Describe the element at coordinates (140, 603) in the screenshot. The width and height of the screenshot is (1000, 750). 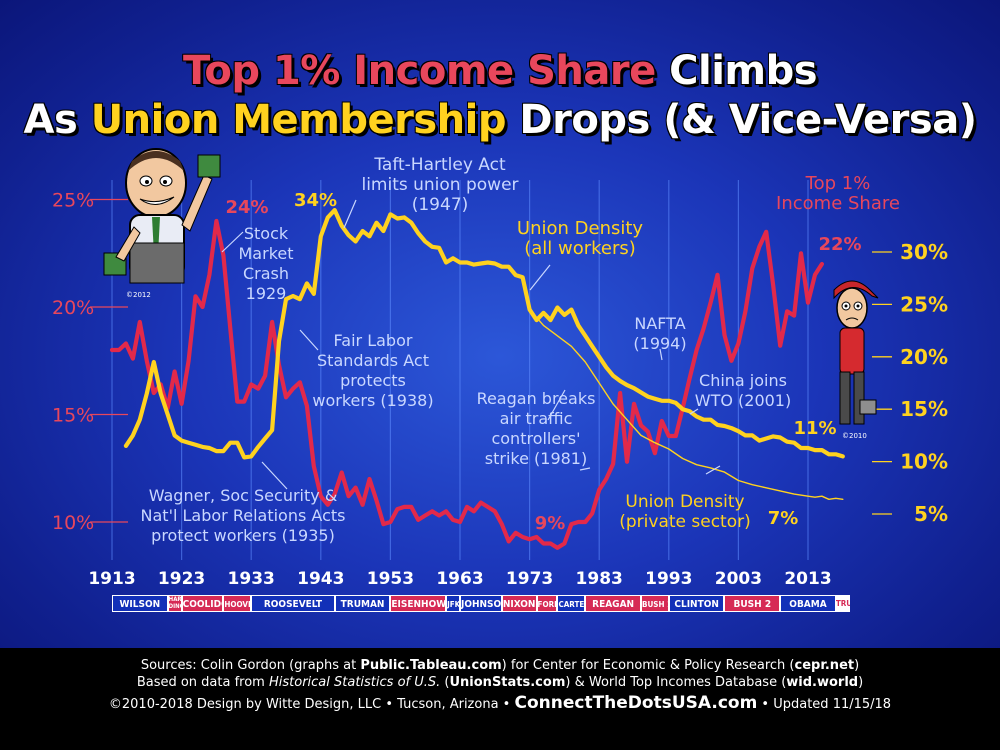
I see `president-wilson: WILSON` at that location.